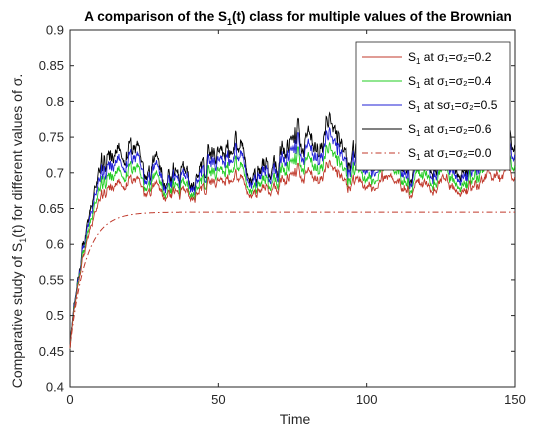  I want to click on legend-label: S1 at σ₁=σ₂=0.6, so click(450, 130).